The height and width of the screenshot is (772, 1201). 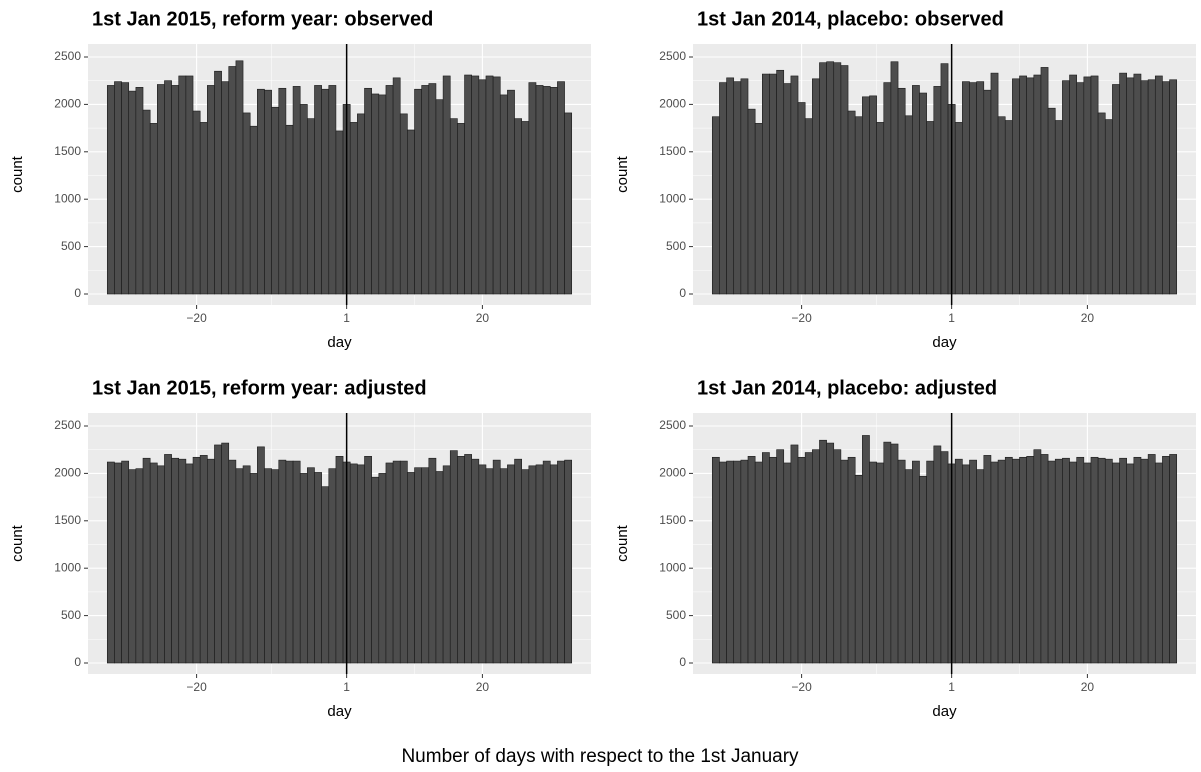 I want to click on y-tick-label: 1500, so click(x=67, y=520).